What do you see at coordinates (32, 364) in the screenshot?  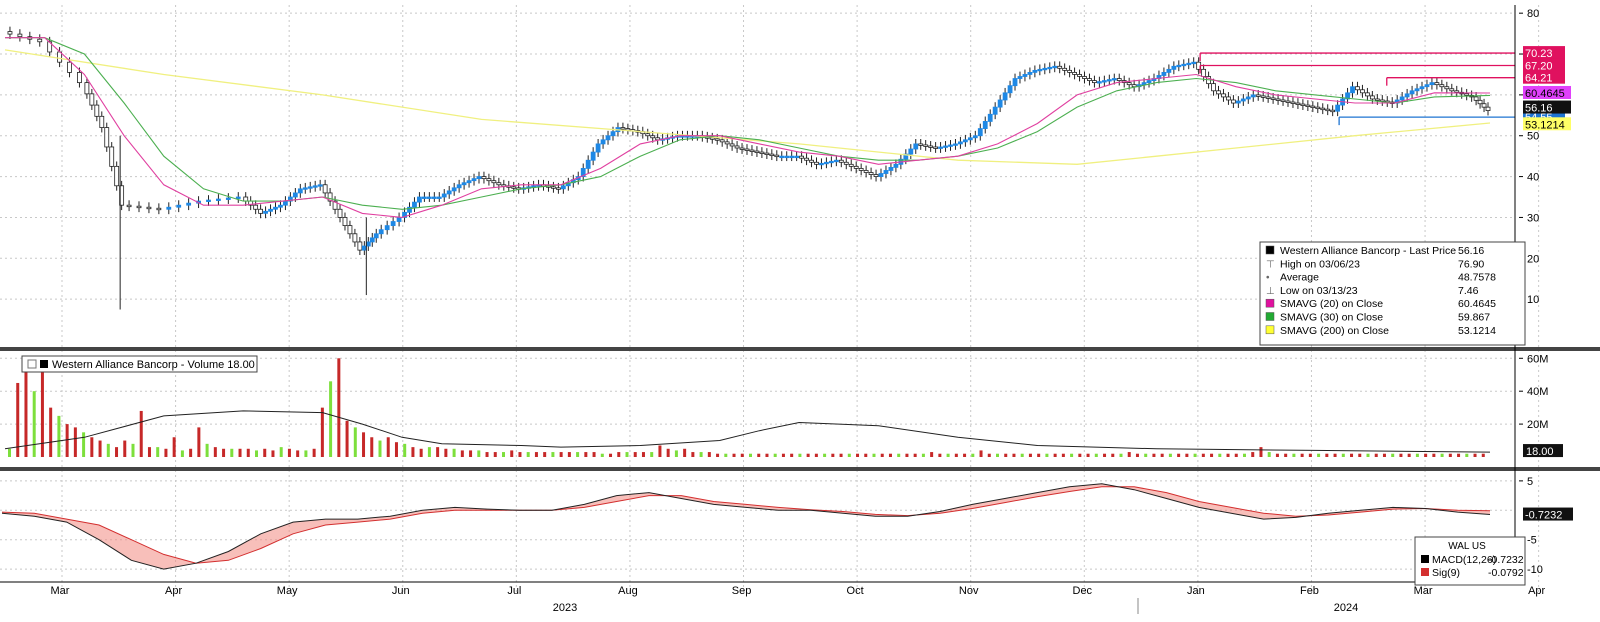 I see `volume-legend-marker-icon` at bounding box center [32, 364].